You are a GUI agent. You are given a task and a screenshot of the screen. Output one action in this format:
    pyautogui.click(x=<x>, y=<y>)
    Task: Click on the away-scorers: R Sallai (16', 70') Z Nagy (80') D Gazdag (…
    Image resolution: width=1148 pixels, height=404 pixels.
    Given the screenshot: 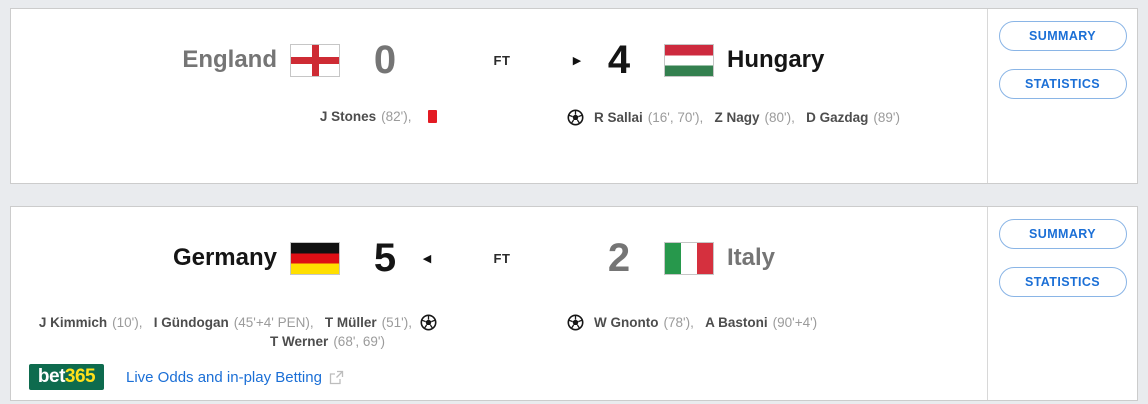 What is the action you would take?
    pyautogui.click(x=747, y=117)
    